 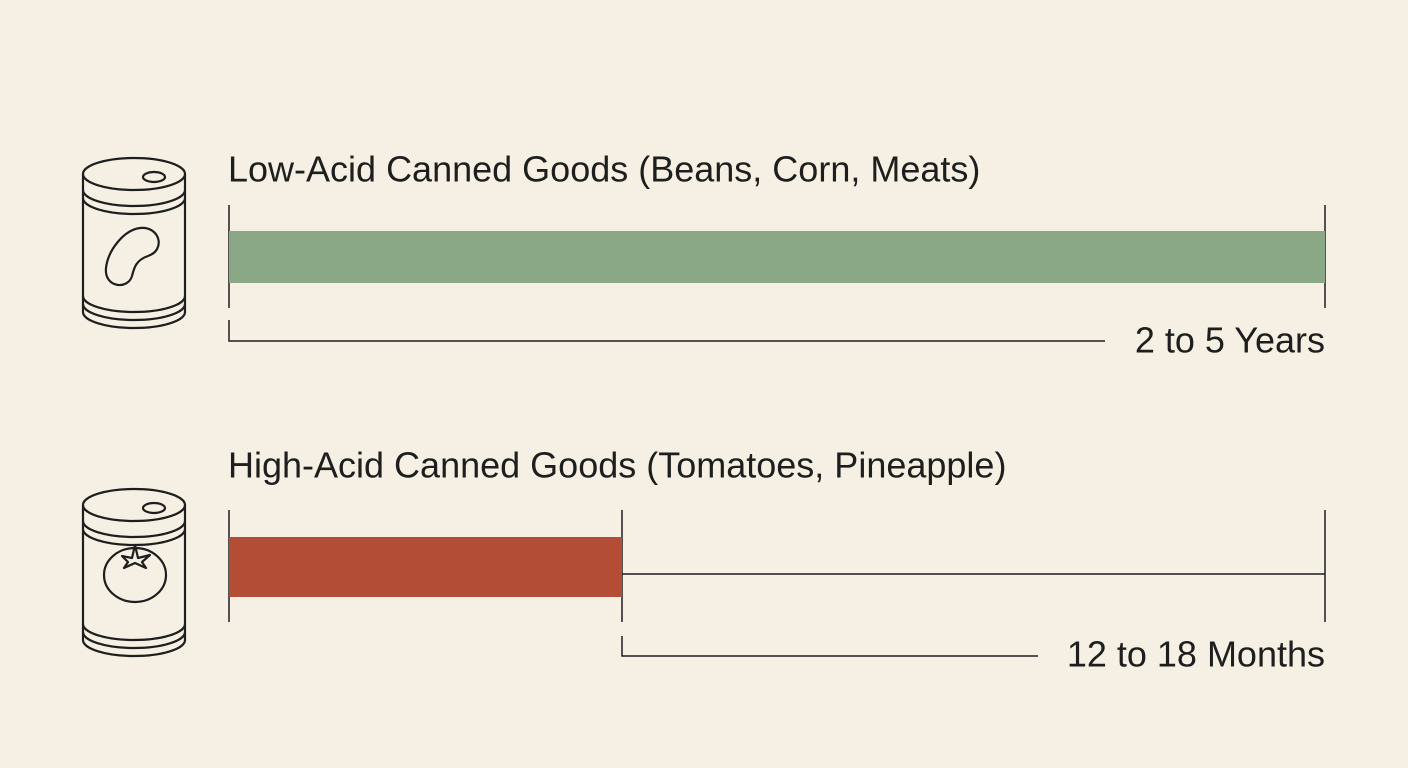 What do you see at coordinates (1230, 340) in the screenshot?
I see `duration-label: 2 to 5 Years` at bounding box center [1230, 340].